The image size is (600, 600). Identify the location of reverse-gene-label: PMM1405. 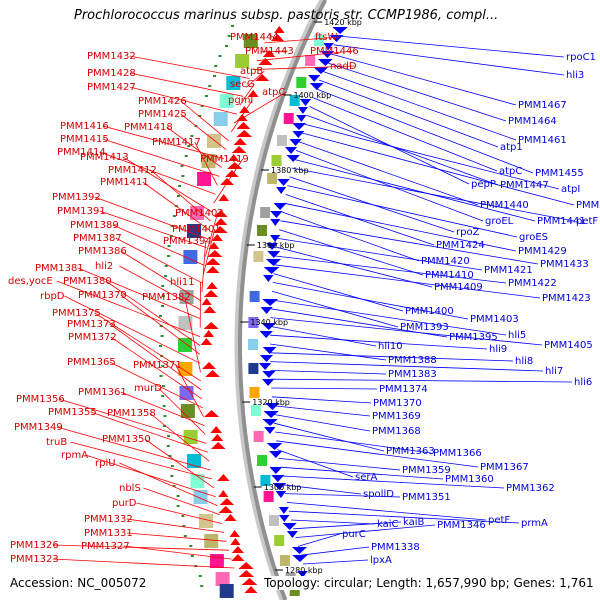
(568, 345).